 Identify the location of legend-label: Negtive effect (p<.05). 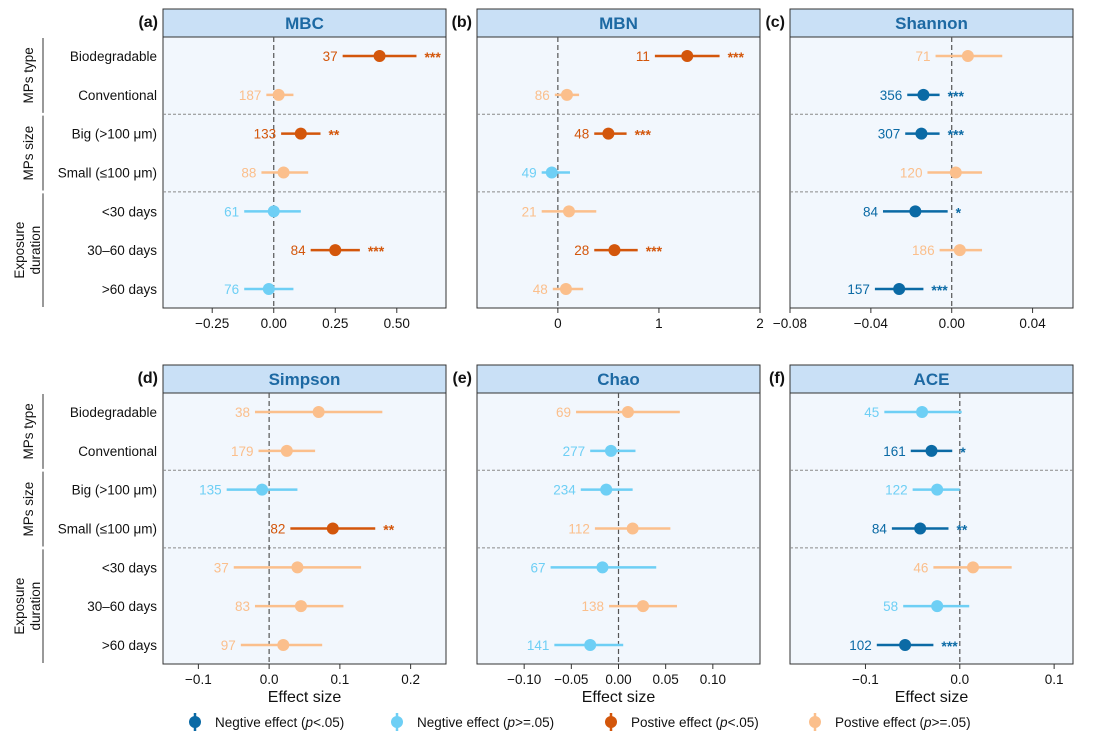
(279, 722).